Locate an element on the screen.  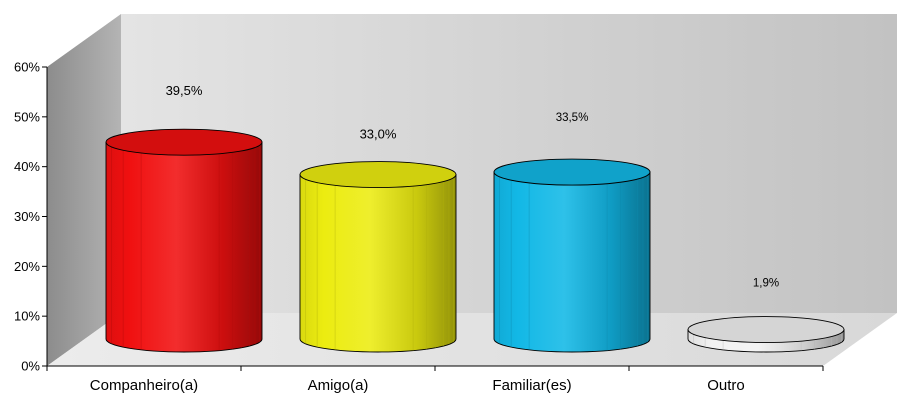
x-category-label: Companheiro(a) is located at coordinates (144, 385).